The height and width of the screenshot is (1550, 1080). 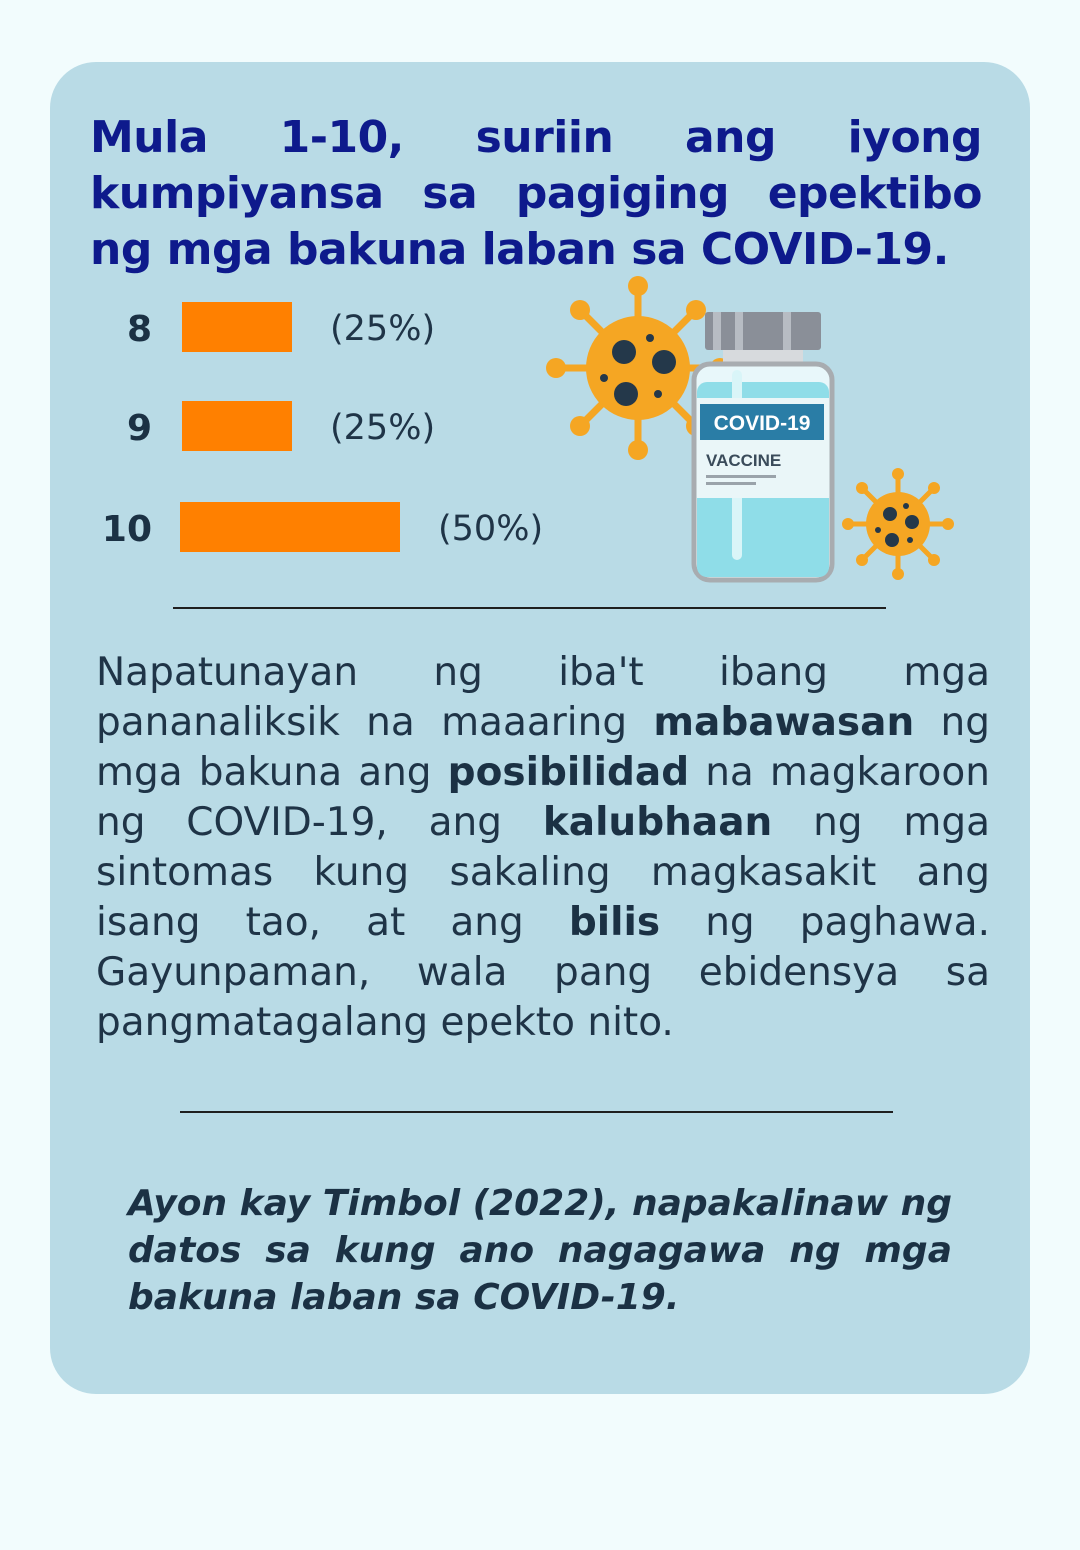 What do you see at coordinates (743, 460) in the screenshot?
I see `vial-label-bottom: VACCINE` at bounding box center [743, 460].